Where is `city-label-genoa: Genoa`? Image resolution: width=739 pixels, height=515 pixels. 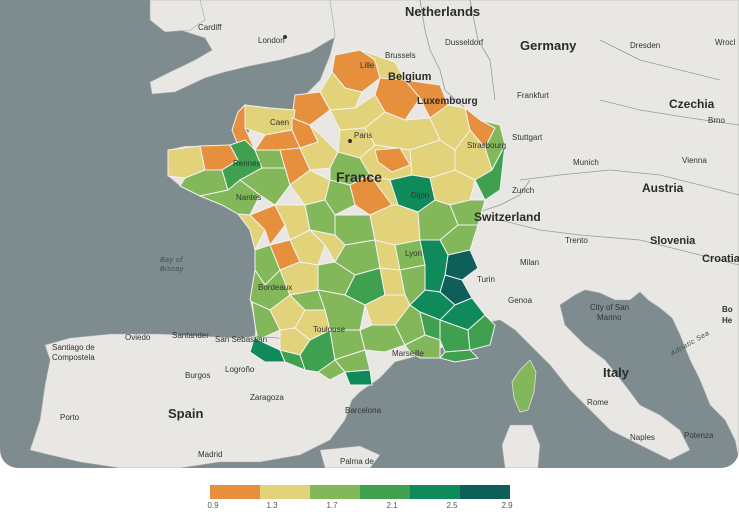 city-label-genoa: Genoa is located at coordinates (520, 300).